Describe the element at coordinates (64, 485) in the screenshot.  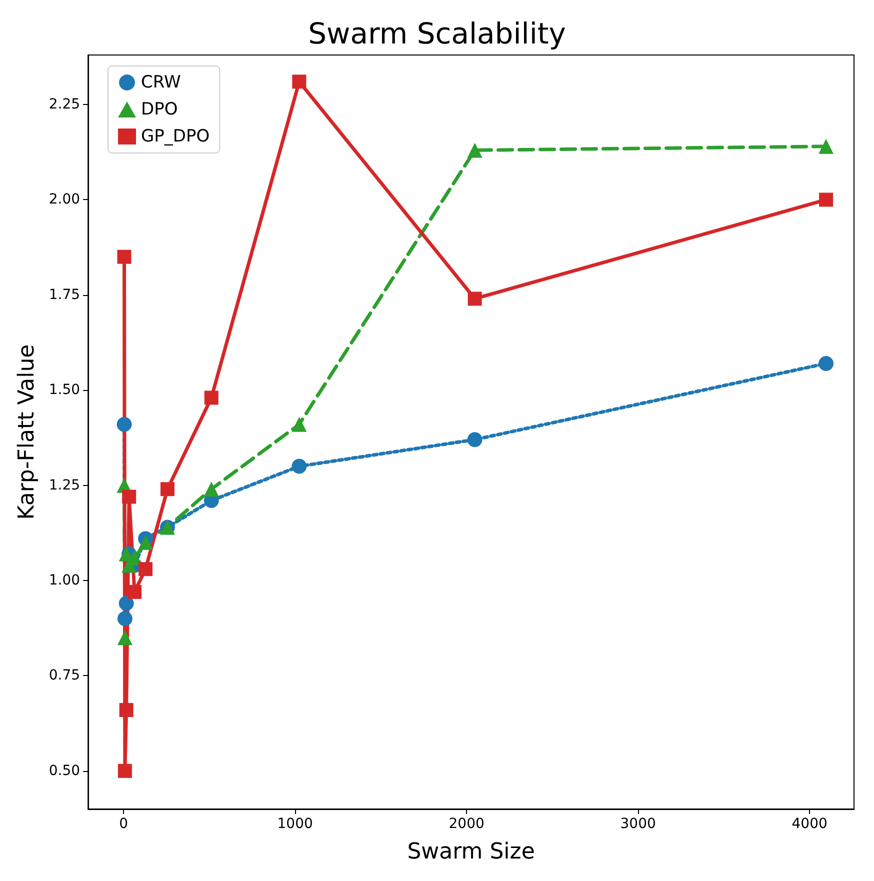
I see `y-tick-label: 1.25` at that location.